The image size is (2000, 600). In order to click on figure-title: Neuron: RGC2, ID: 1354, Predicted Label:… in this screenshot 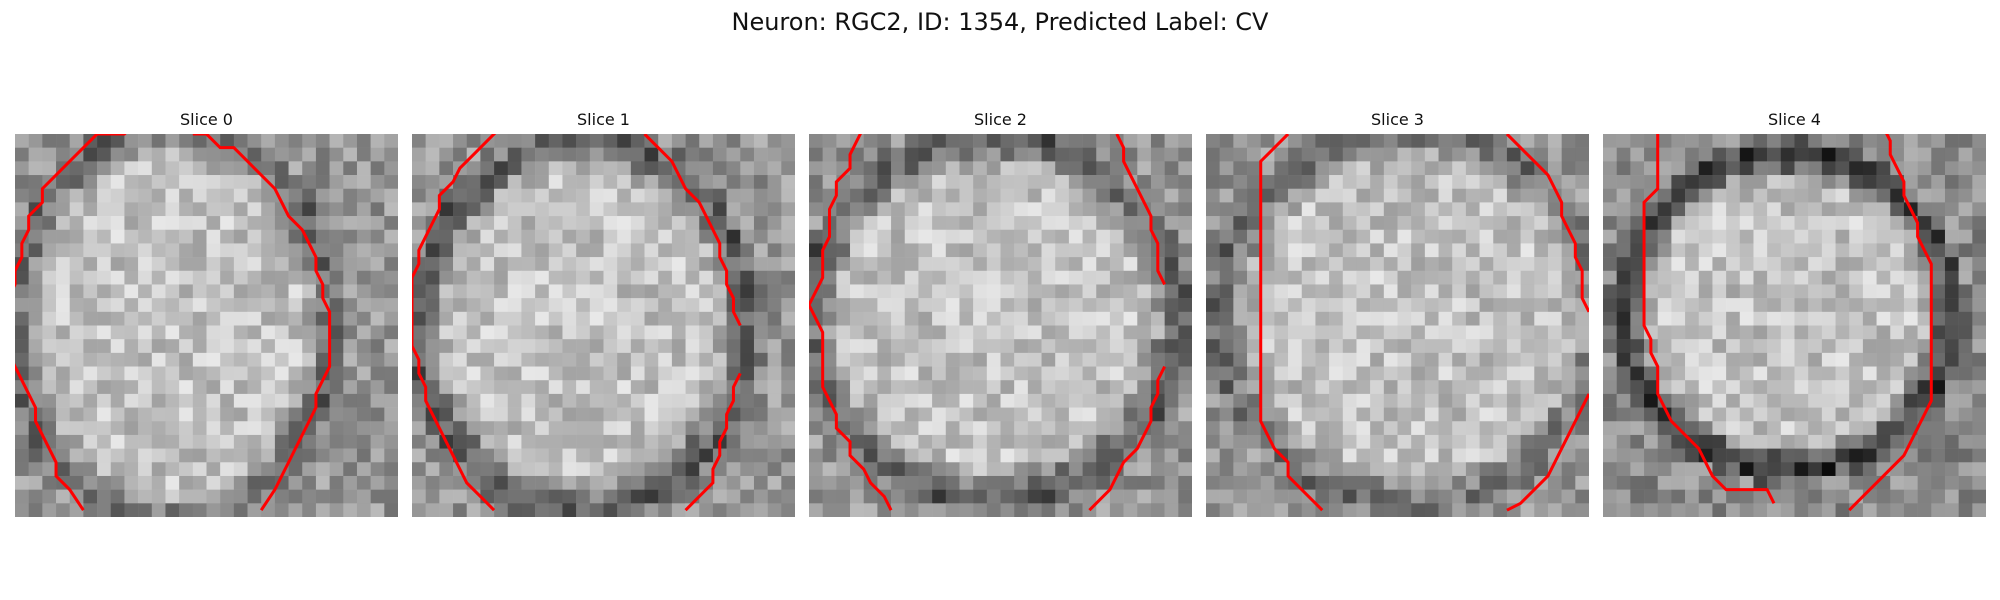, I will do `click(1000, 22)`.